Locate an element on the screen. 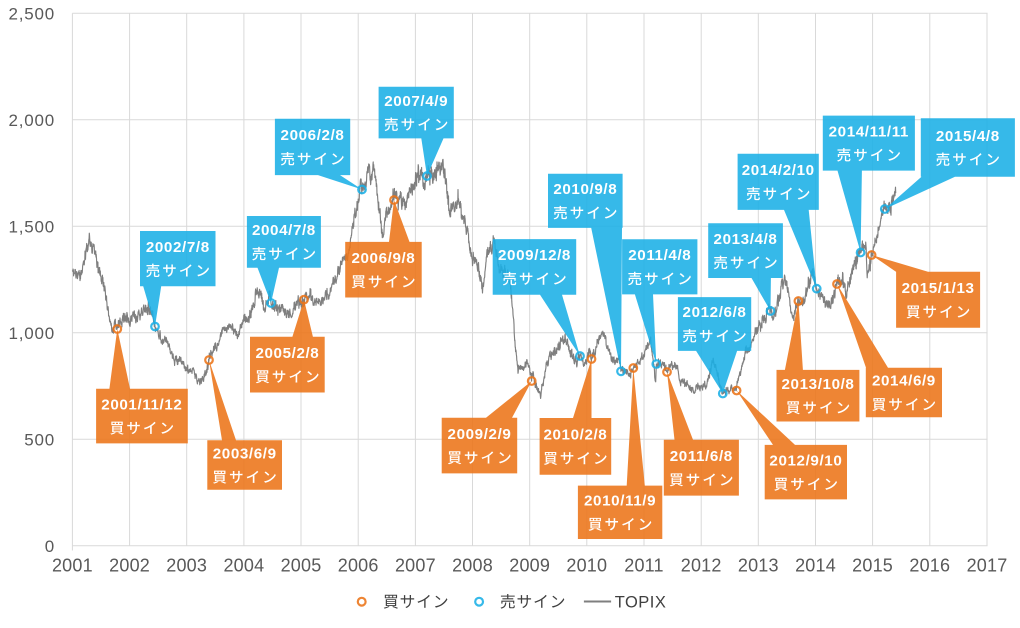 This screenshot has height=628, width=1020. svg-text: 1,000 is located at coordinates (31, 333).